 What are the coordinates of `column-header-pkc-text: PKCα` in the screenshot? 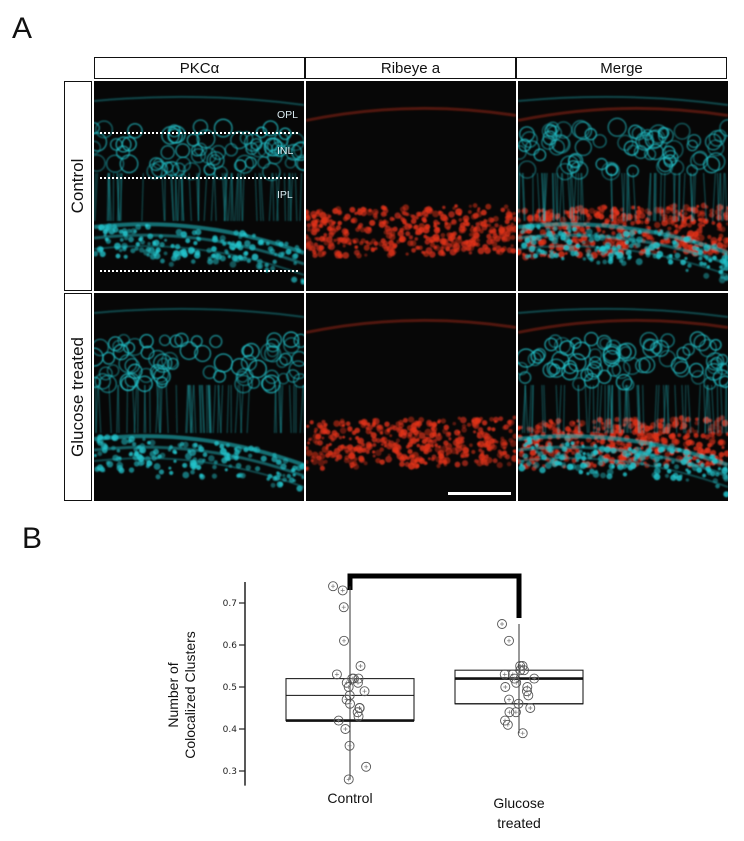 It's located at (200, 68).